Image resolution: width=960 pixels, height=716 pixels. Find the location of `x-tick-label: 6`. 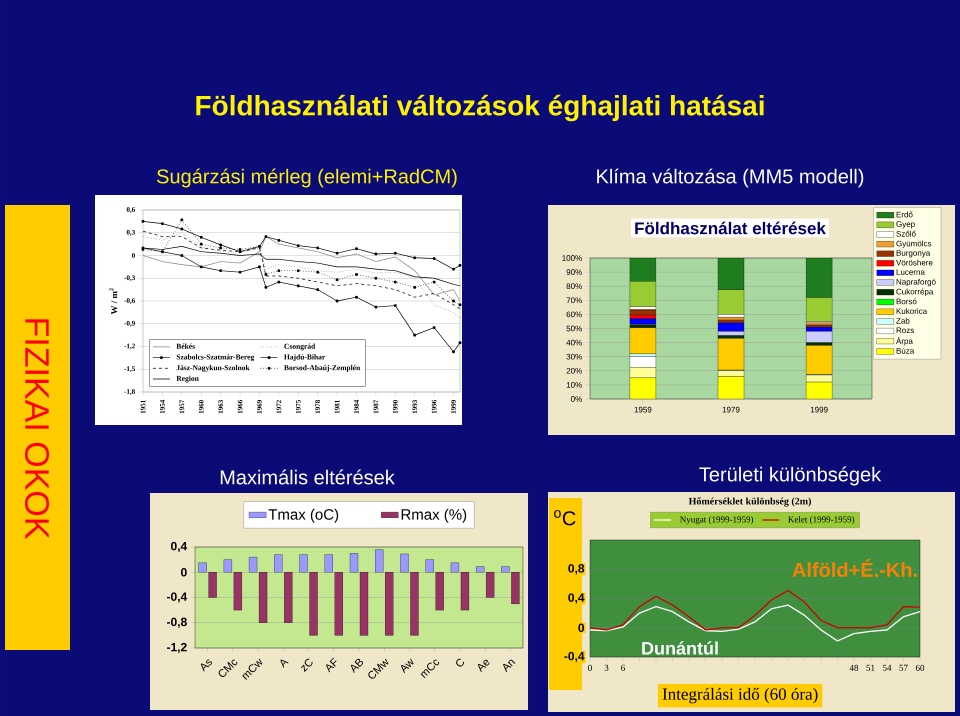

x-tick-label: 6 is located at coordinates (623, 667).